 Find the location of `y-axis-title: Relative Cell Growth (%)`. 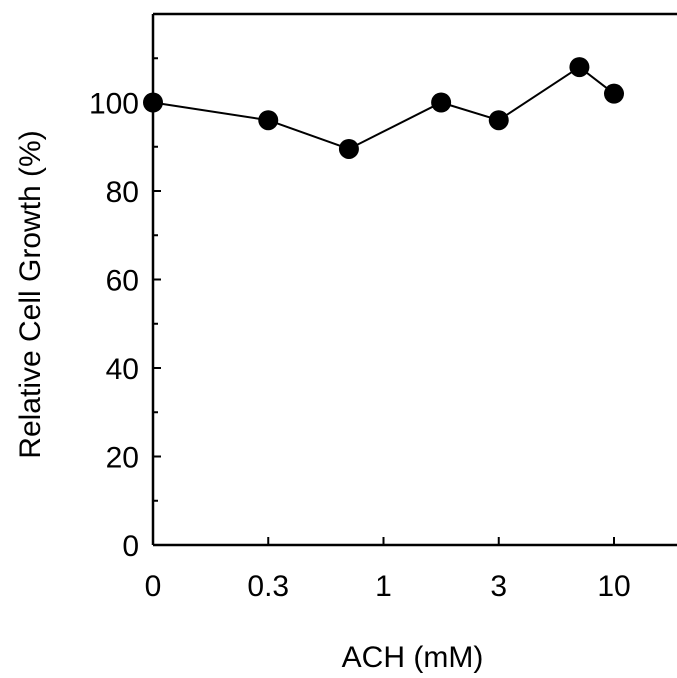

y-axis-title: Relative Cell Growth (%) is located at coordinates (30, 294).